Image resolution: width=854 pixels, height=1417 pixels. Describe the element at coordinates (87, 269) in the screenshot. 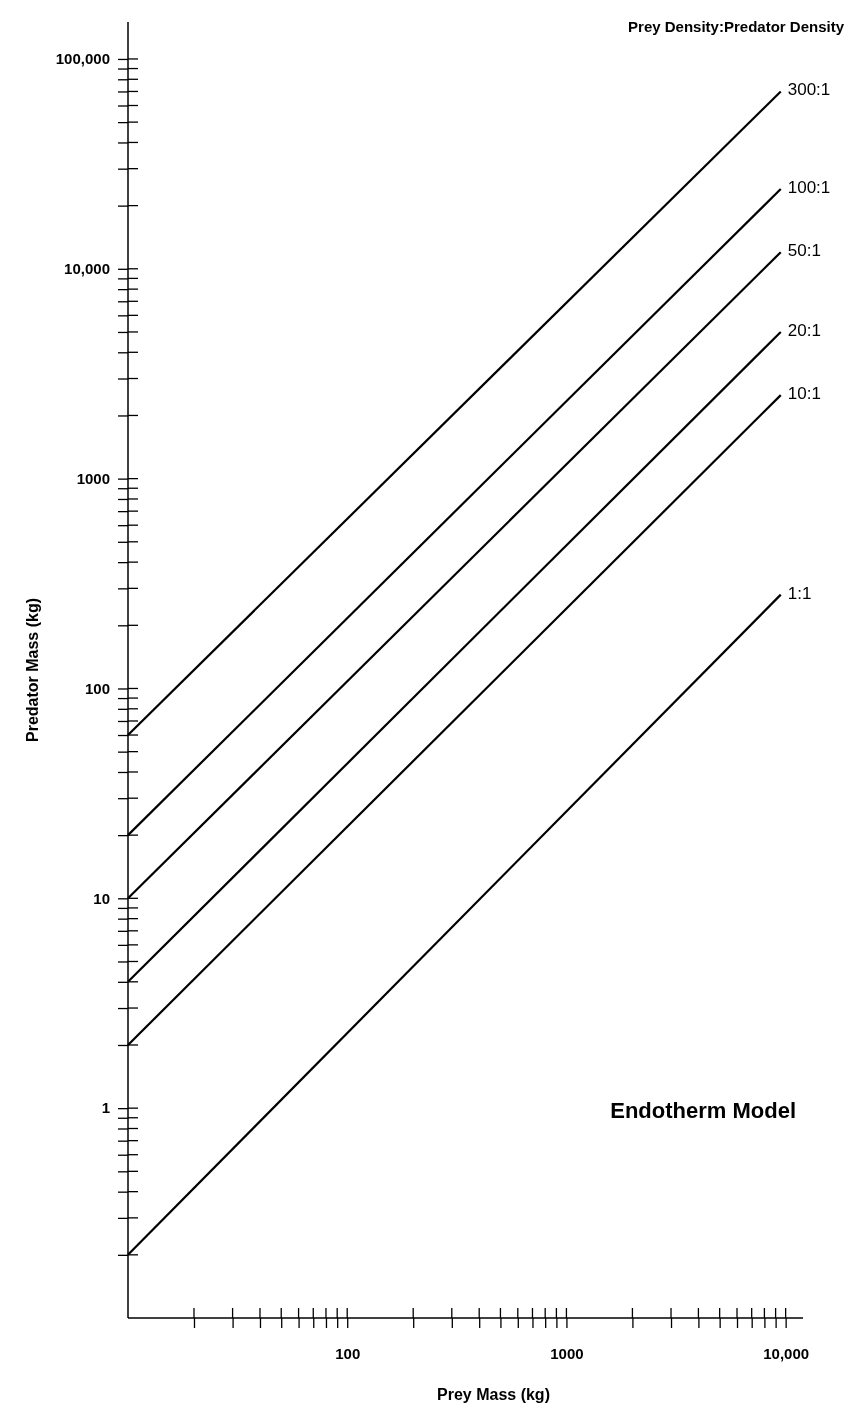

I see `y-tick-label: 10,000` at that location.